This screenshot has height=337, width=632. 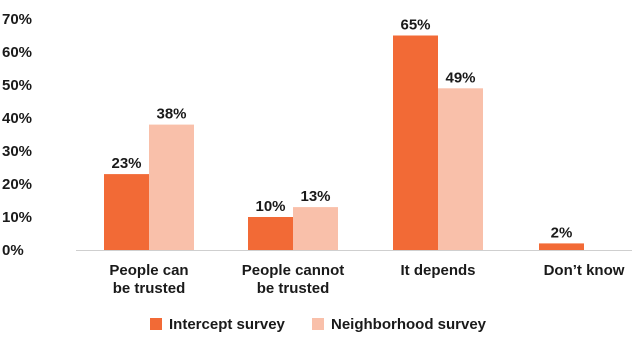 I want to click on category-label: People can be trusted, so click(x=148, y=279).